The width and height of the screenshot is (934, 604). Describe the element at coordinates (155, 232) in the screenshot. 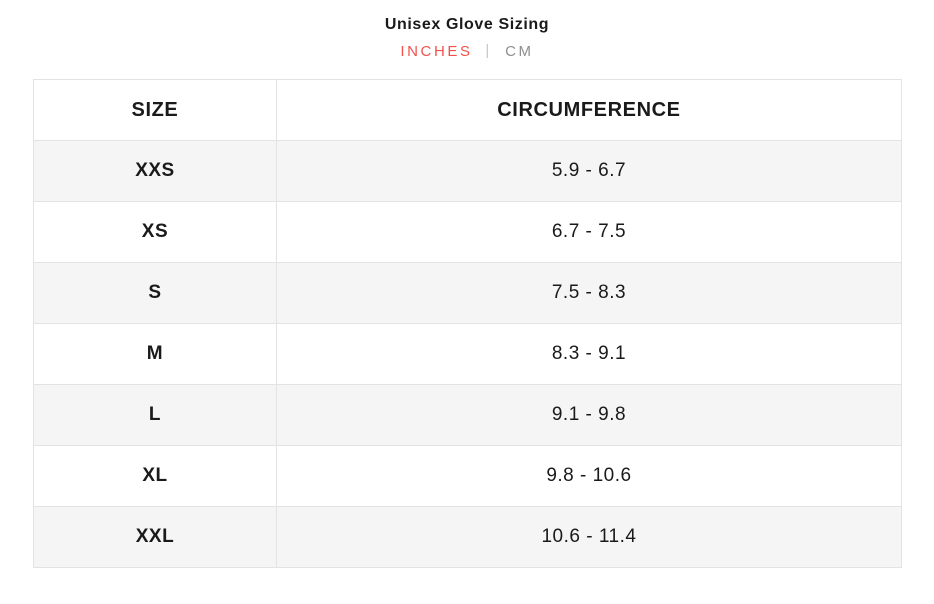

I see `size-cell: XS` at that location.